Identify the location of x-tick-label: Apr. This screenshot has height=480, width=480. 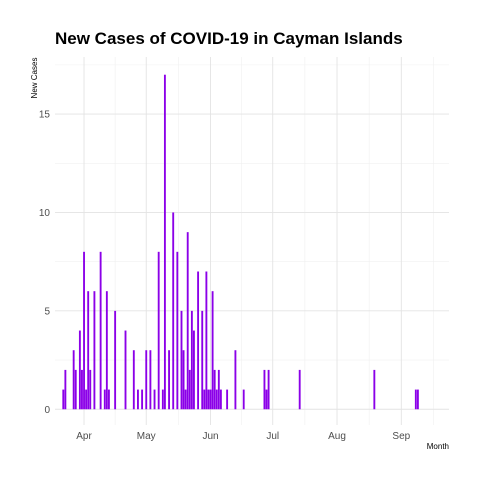
(84, 436).